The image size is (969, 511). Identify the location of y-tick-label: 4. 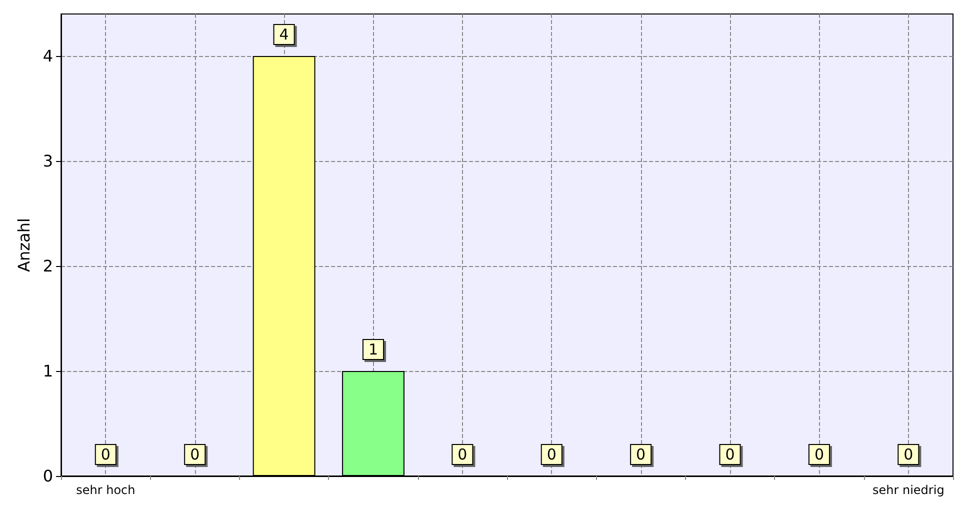
(48, 56).